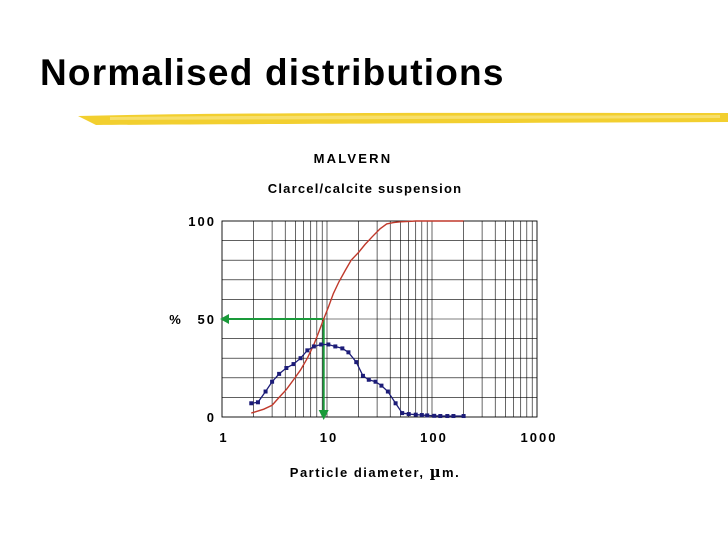 The width and height of the screenshot is (728, 546). Describe the element at coordinates (436, 472) in the screenshot. I see `x-axis-label-mu: µ` at that location.